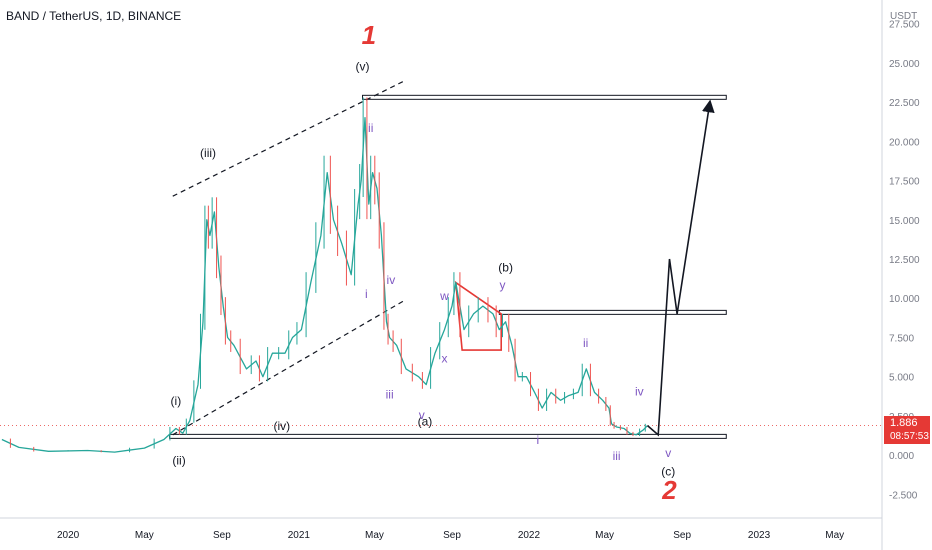 Image resolution: width=932 pixels, height=550 pixels. Describe the element at coordinates (680, 268) in the screenshot. I see `projection-path` at that location.